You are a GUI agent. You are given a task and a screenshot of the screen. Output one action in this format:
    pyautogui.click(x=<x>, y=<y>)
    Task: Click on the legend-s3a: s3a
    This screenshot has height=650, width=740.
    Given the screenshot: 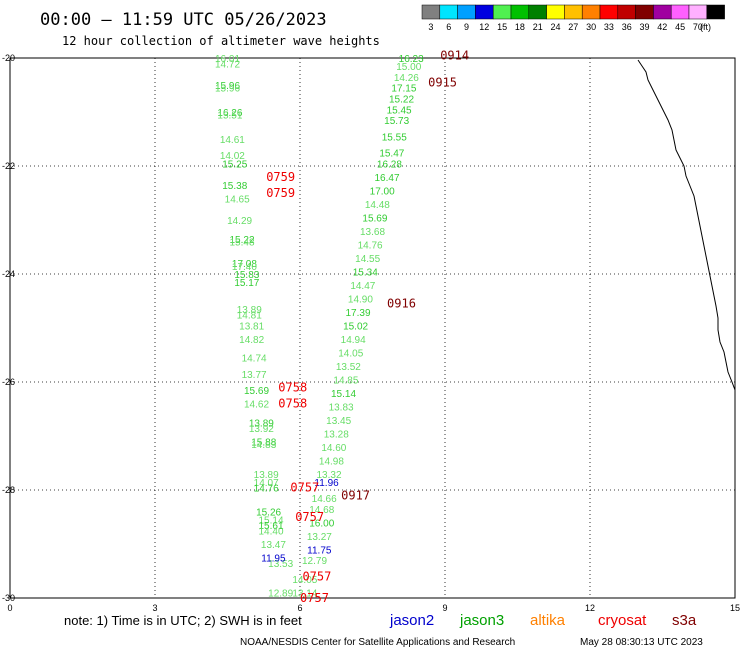 What is the action you would take?
    pyautogui.click(x=684, y=620)
    